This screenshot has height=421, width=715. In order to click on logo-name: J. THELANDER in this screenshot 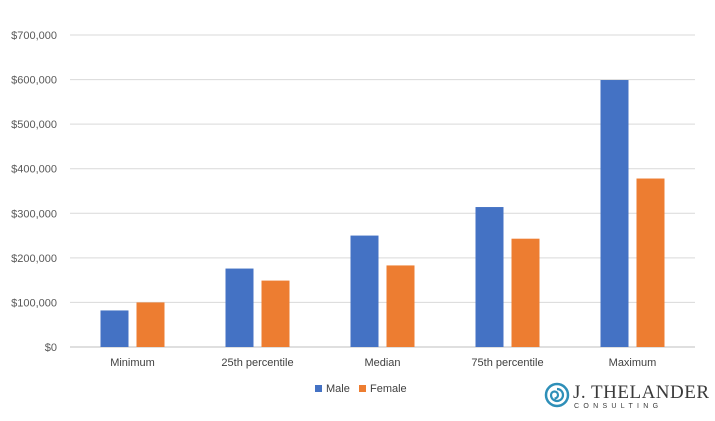, I will do `click(641, 392)`.